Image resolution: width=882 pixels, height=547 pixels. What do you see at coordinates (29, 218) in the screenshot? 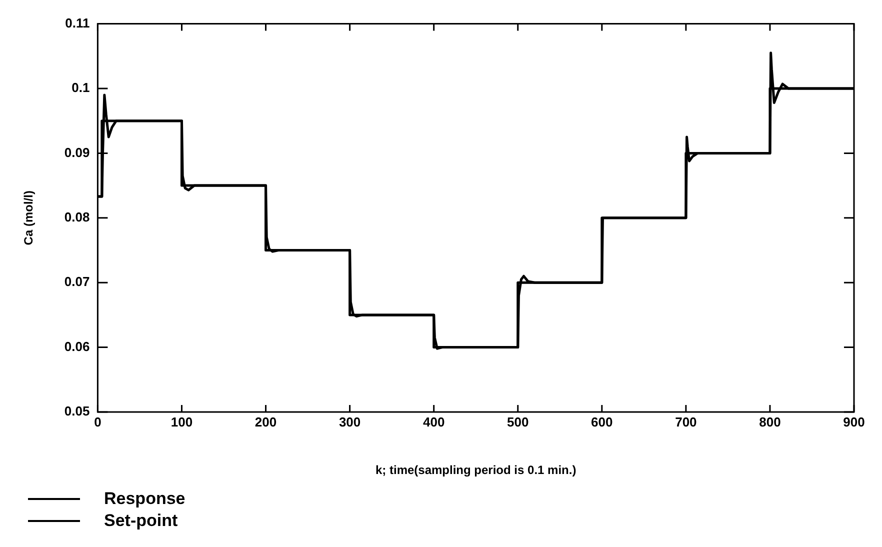
I see `y-axis-title: Ca (mol/l)` at bounding box center [29, 218].